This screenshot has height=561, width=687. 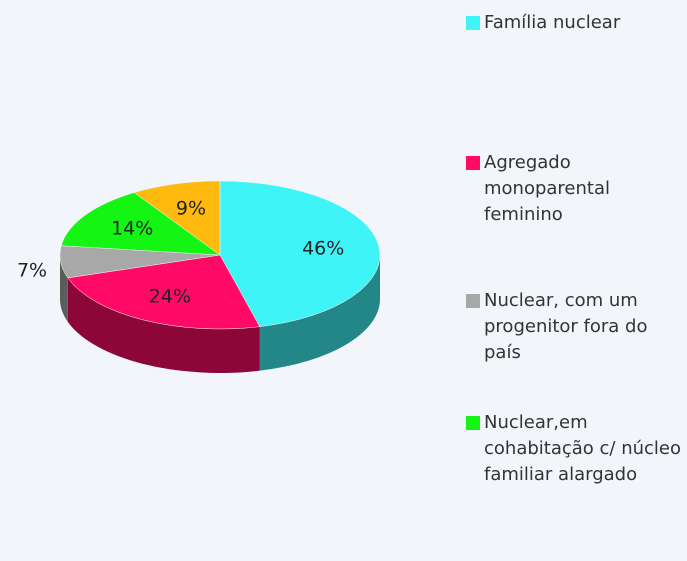 I want to click on legend-item: Família nuclear, so click(x=573, y=23).